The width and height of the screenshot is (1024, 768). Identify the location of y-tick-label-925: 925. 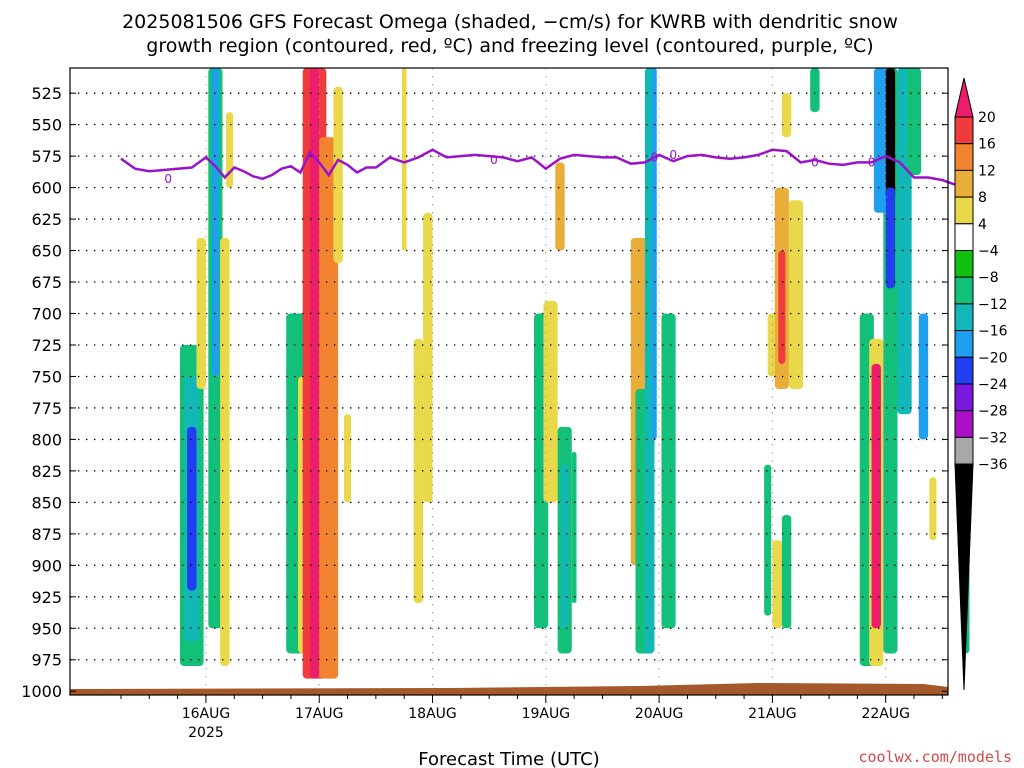
(46, 597).